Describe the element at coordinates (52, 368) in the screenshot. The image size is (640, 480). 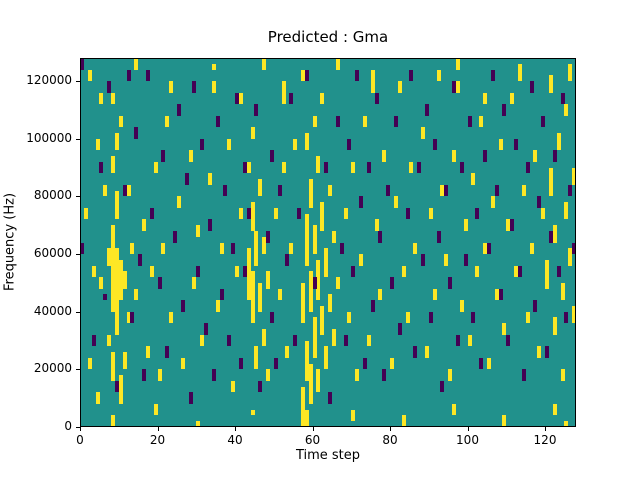
I see `y-tick-label: 20000` at that location.